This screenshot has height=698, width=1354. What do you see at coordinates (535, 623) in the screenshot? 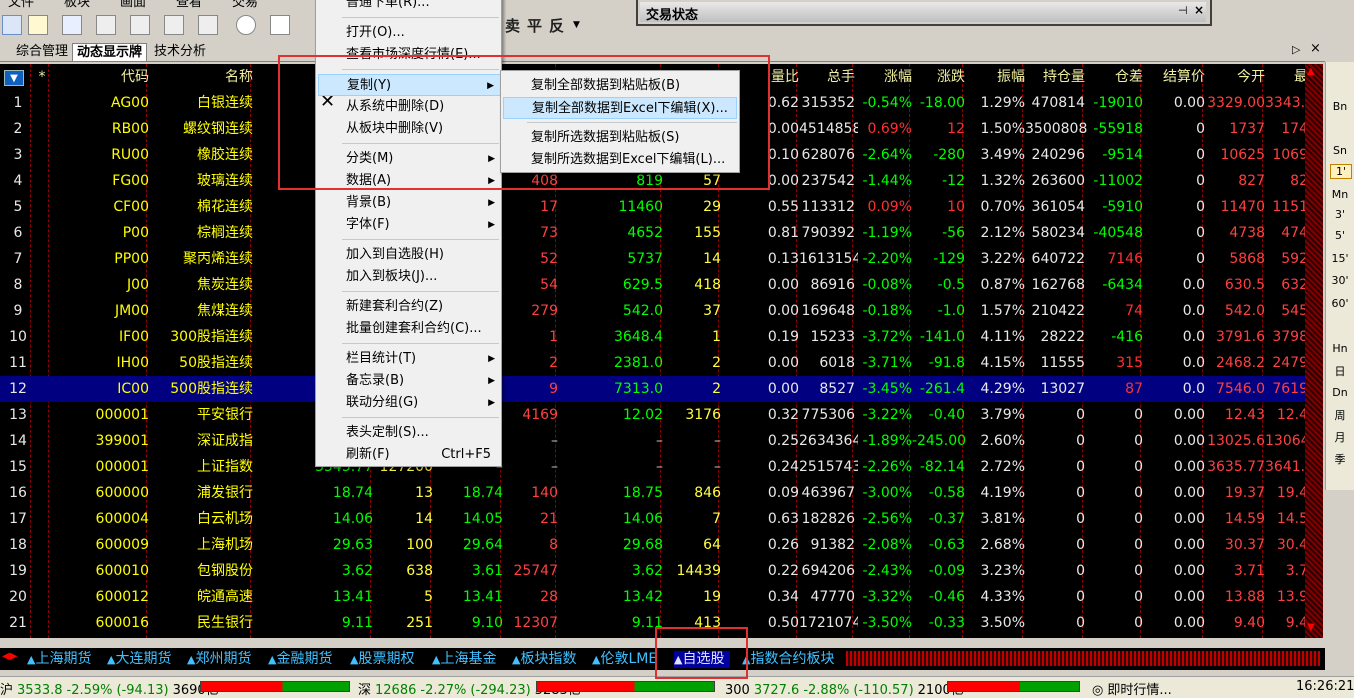
I see `table-cell: 12307` at bounding box center [535, 623].